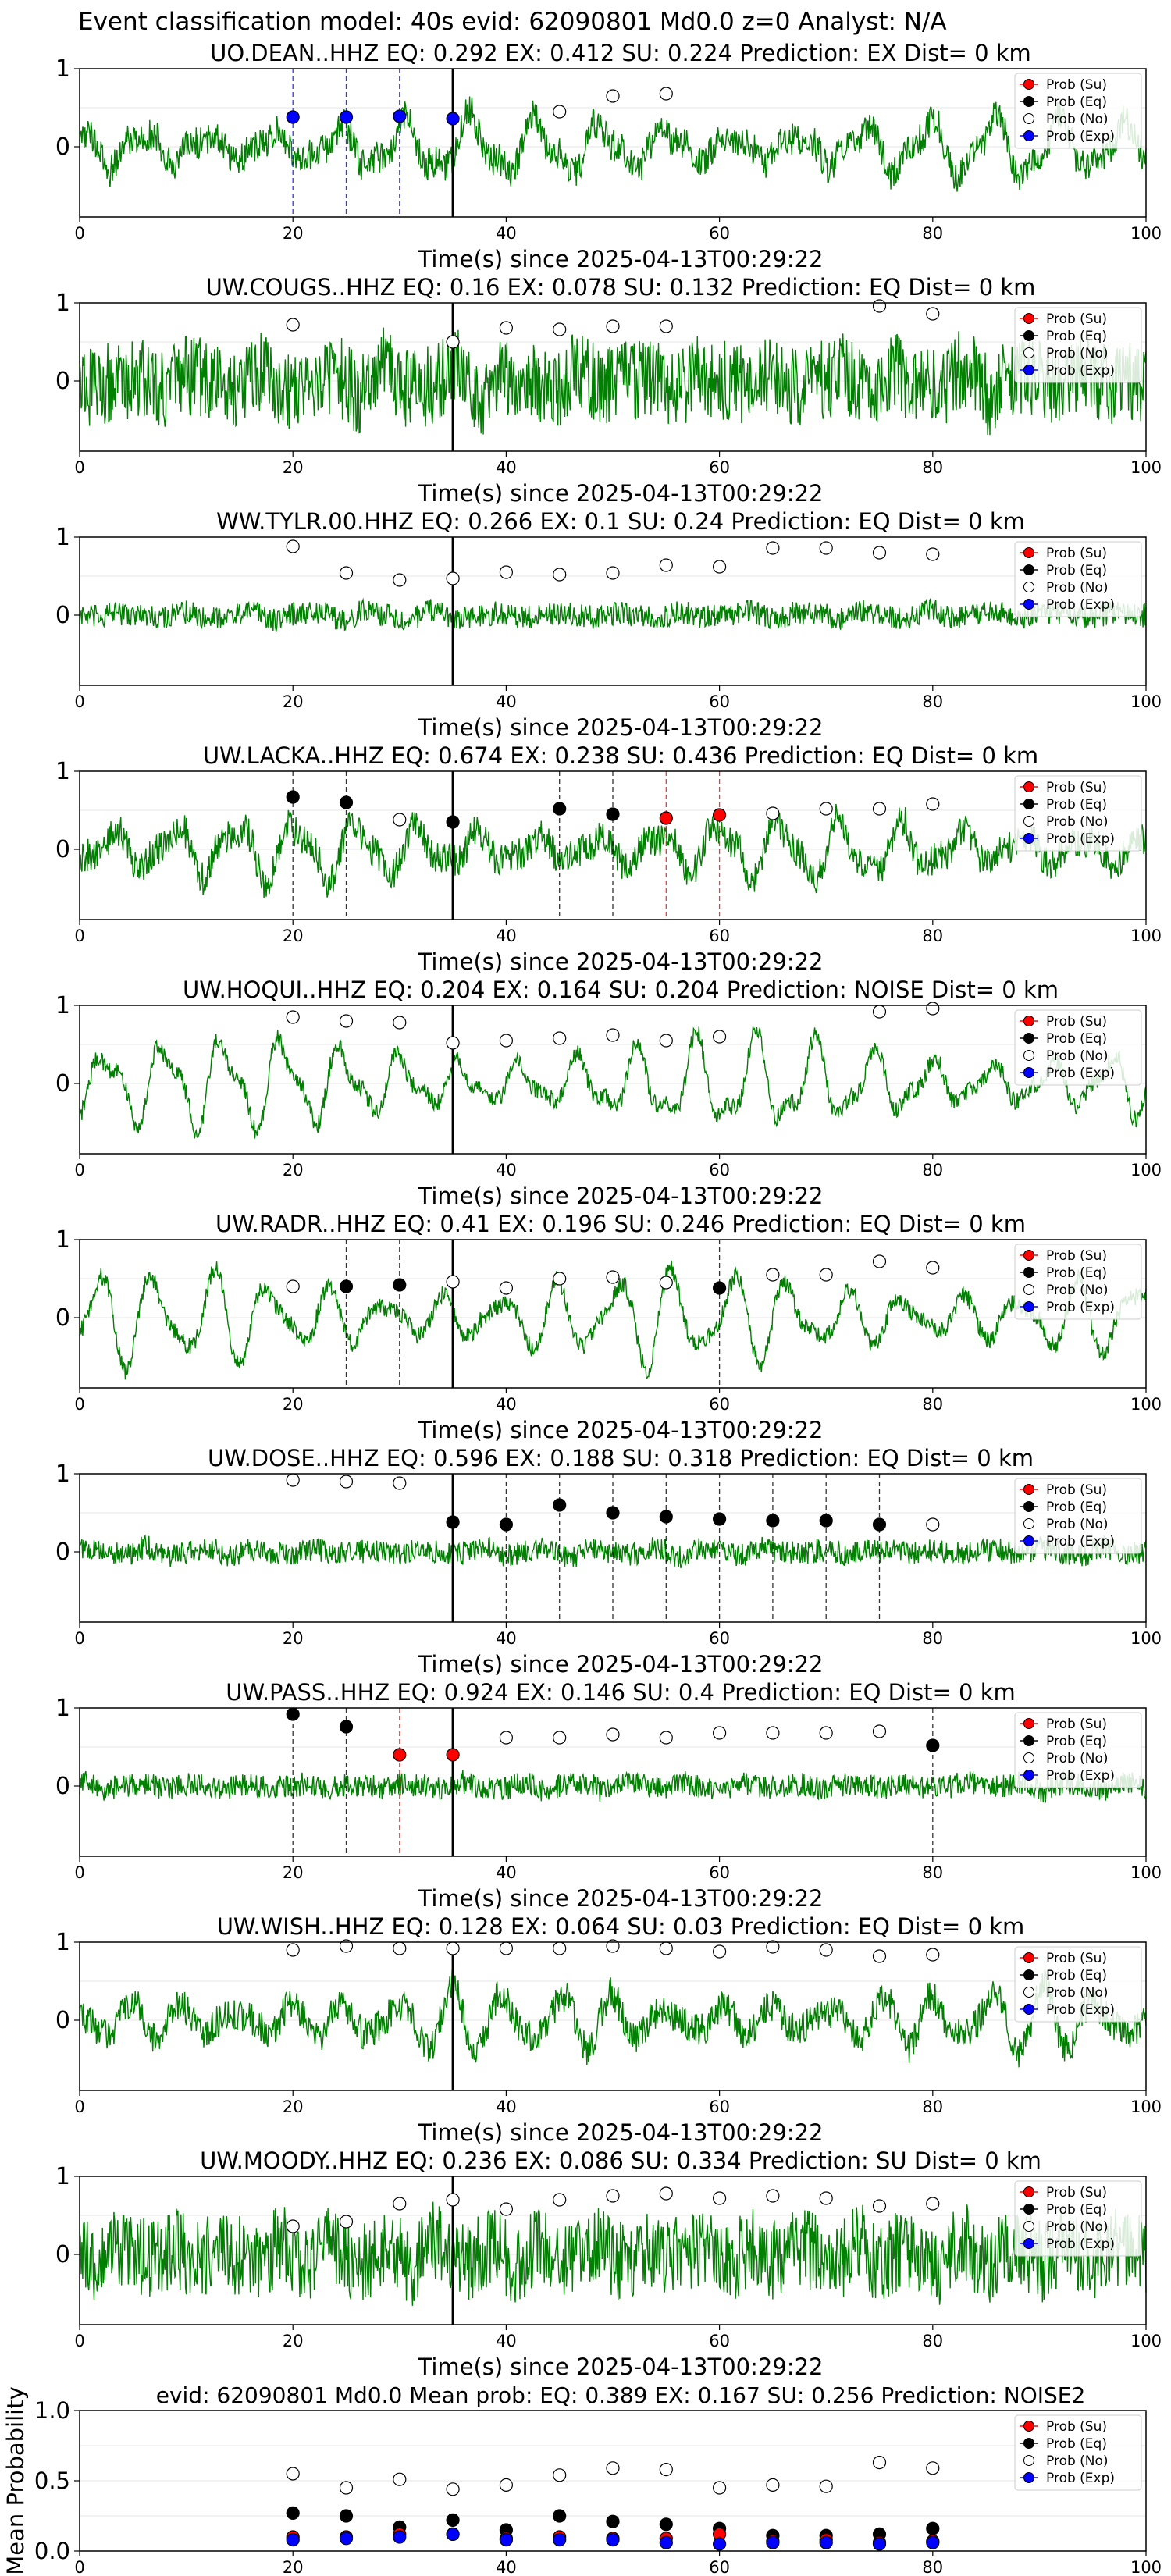 The image size is (1171, 2576). I want to click on x-tick-label: 80, so click(932, 2341).